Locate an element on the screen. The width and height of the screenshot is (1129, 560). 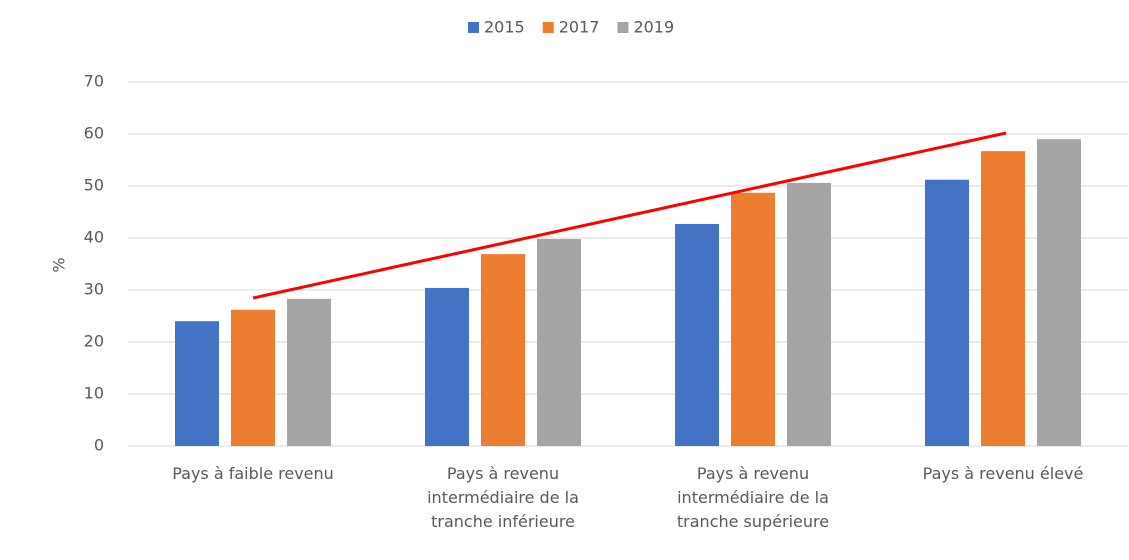
y-tick-label: 60 is located at coordinates (94, 133).